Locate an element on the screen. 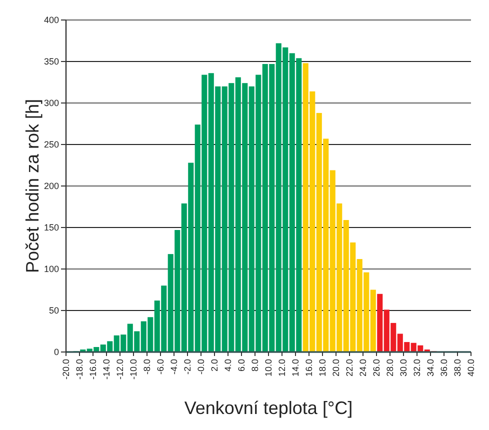 The height and width of the screenshot is (430, 489). x-tick-label: 24.0 is located at coordinates (363, 368).